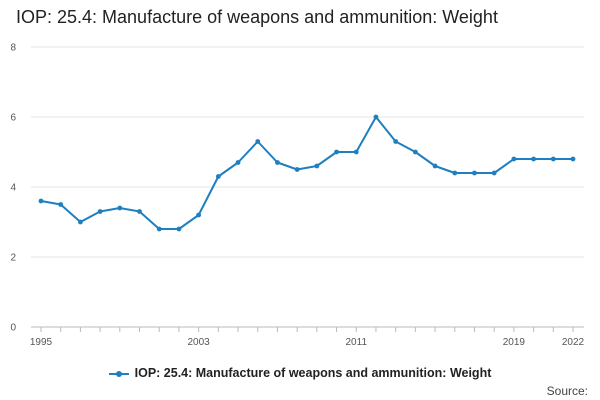 The height and width of the screenshot is (400, 600). I want to click on y-tick-label: 6, so click(13, 118).